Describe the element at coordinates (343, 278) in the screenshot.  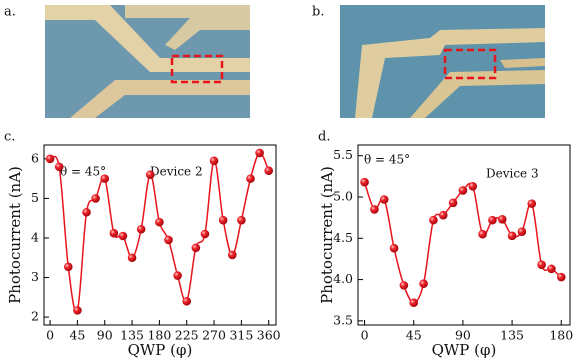
I see `y-tick-label: 4.0` at that location.